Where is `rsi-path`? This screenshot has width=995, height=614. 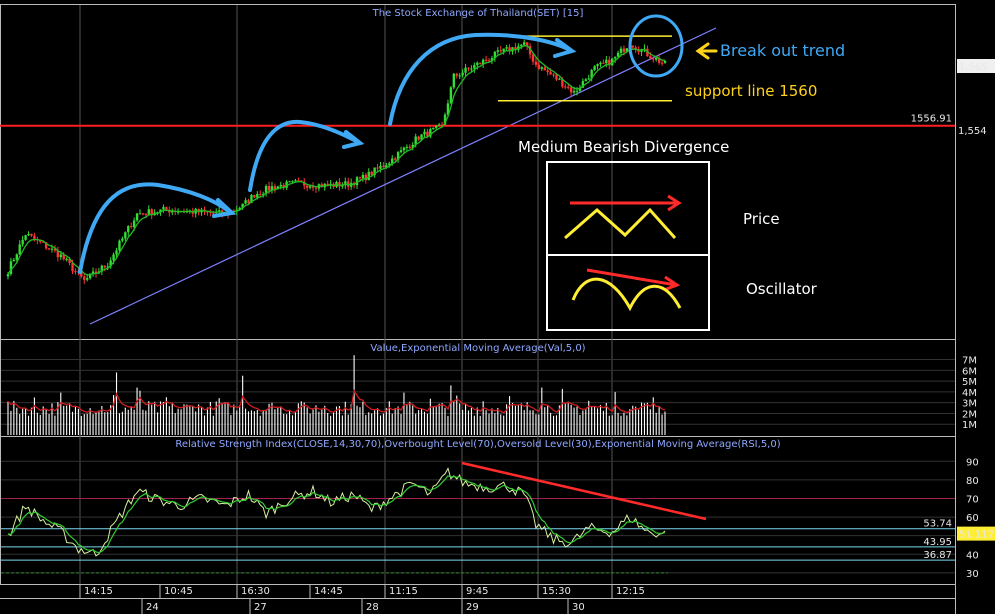
rsi-path is located at coordinates (336, 512).